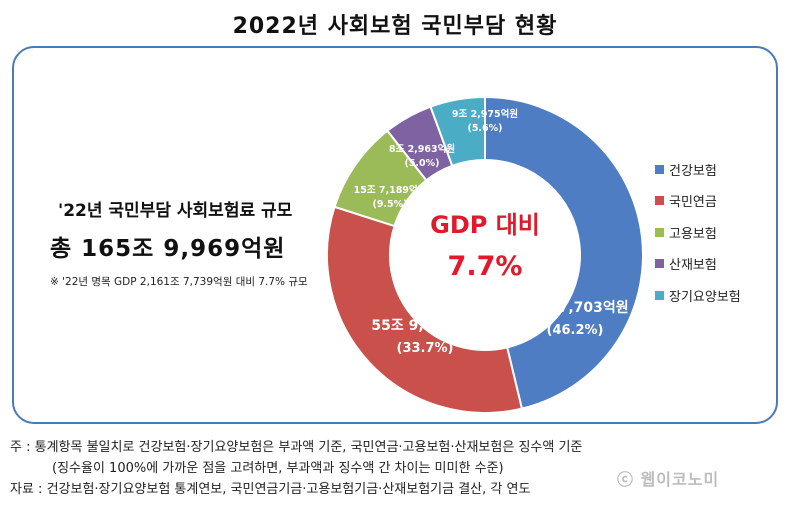 Image resolution: width=790 pixels, height=512 pixels. I want to click on legend-label-health: 건강보험, so click(693, 171).